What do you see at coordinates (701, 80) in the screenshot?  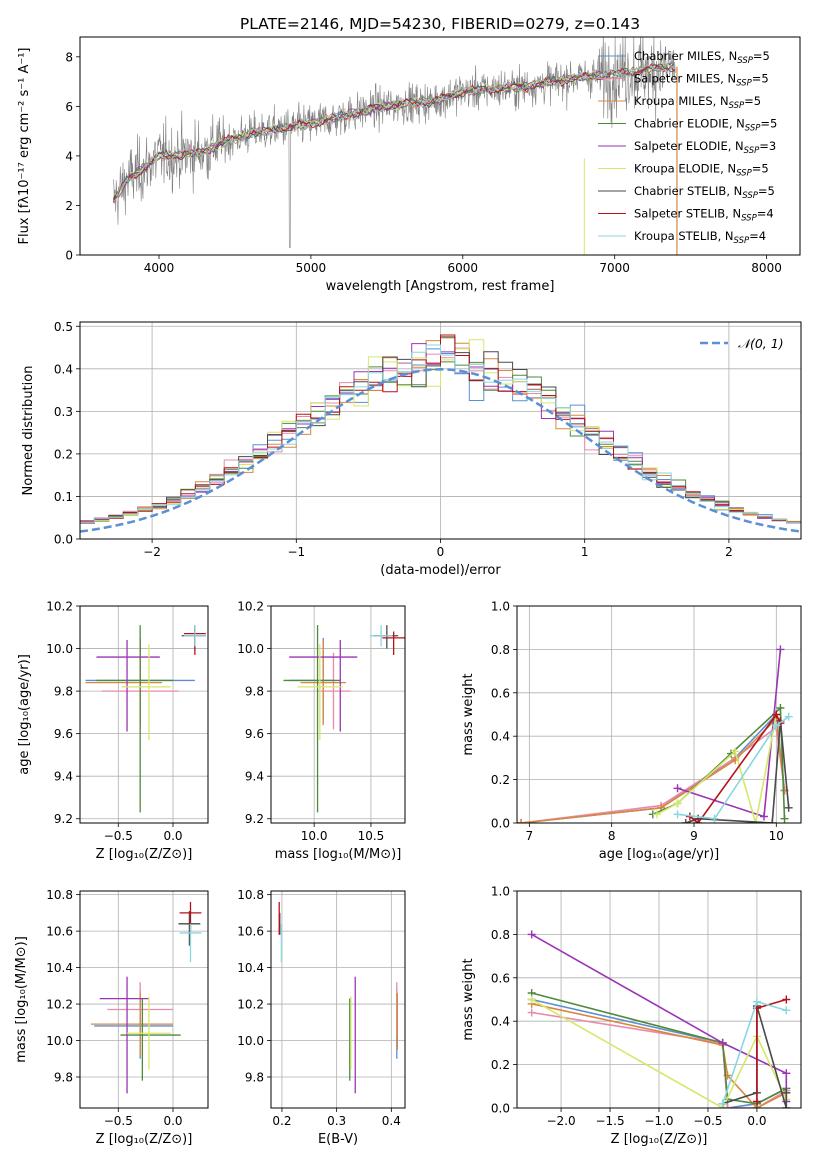 I see `legend-label: Salpeter MILES, NSSP=5` at bounding box center [701, 80].